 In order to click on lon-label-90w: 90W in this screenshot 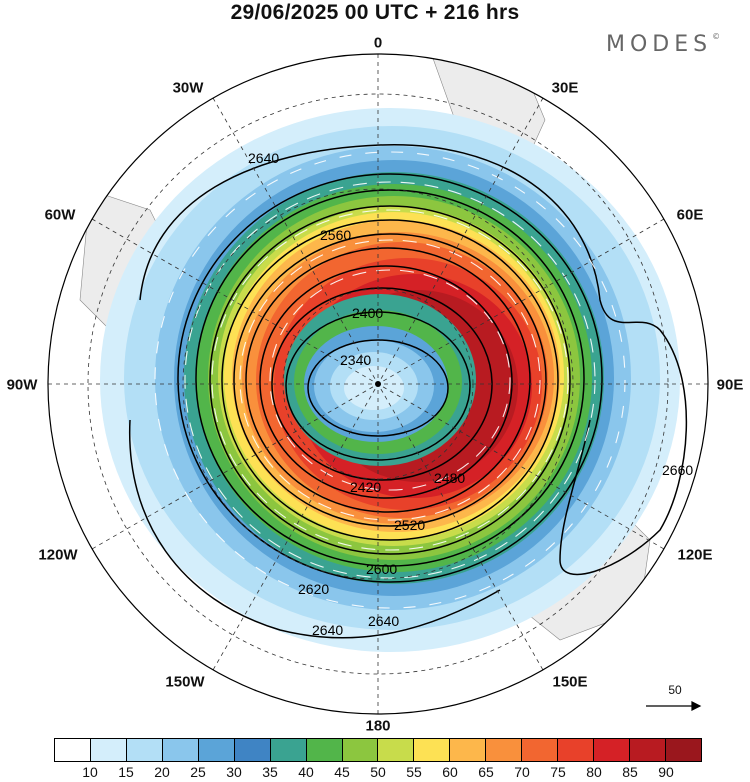, I will do `click(22, 385)`.